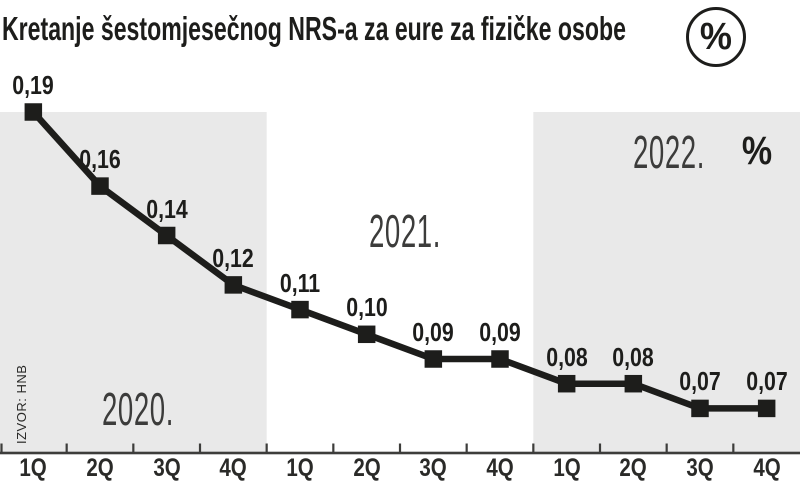 The width and height of the screenshot is (800, 484). I want to click on percent-circle-icon: %, so click(716, 37).